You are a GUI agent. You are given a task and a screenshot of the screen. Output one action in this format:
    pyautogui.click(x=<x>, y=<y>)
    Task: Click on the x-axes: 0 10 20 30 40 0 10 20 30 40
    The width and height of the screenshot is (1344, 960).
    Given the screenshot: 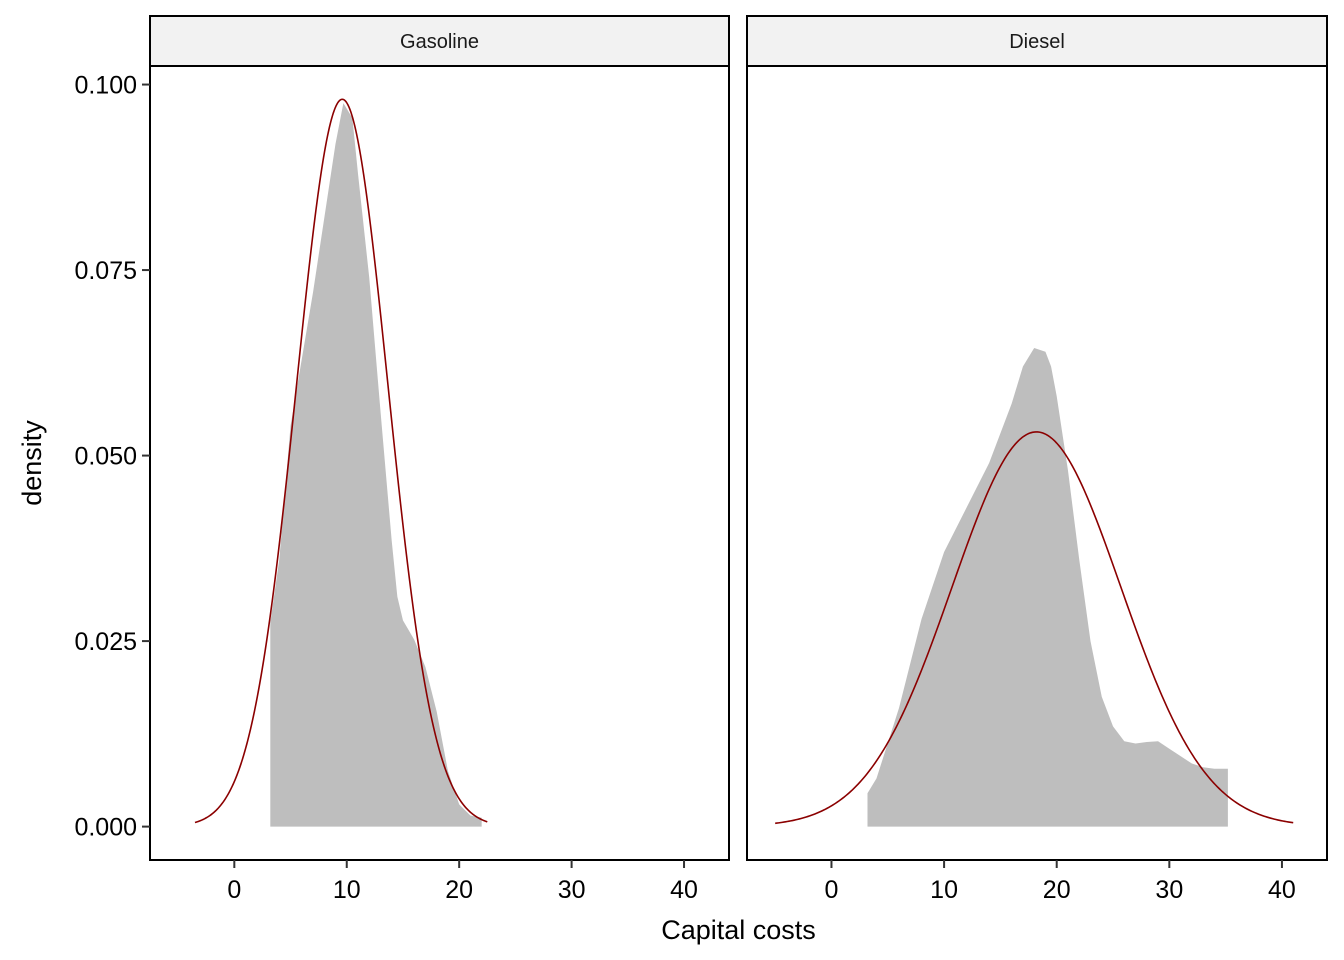 What is the action you would take?
    pyautogui.click(x=761, y=882)
    